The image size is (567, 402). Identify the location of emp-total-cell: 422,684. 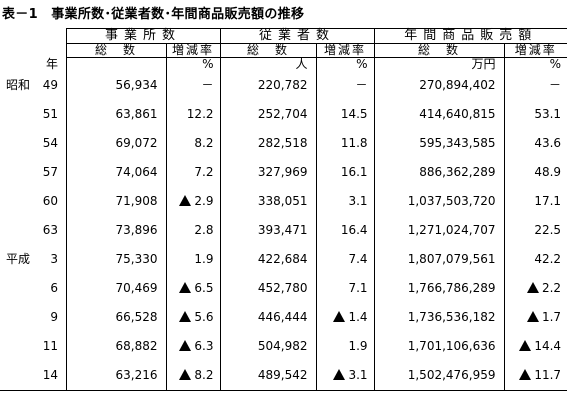
(268, 259).